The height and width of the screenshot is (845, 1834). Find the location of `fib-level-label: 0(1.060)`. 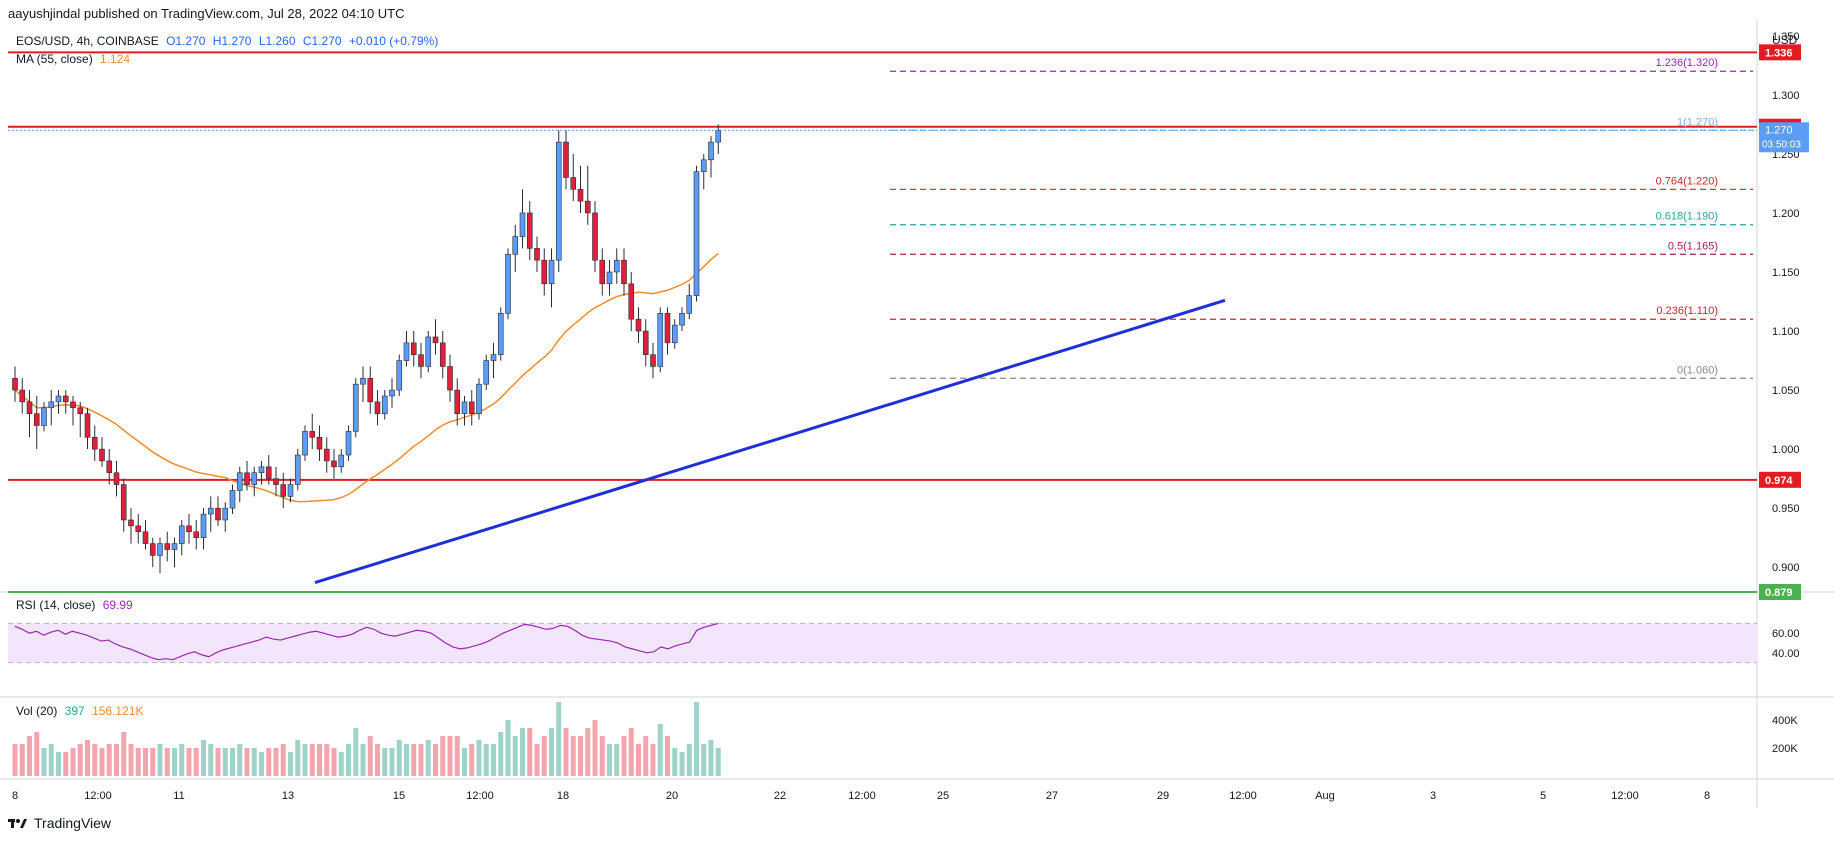

fib-level-label: 0(1.060) is located at coordinates (1697, 370).